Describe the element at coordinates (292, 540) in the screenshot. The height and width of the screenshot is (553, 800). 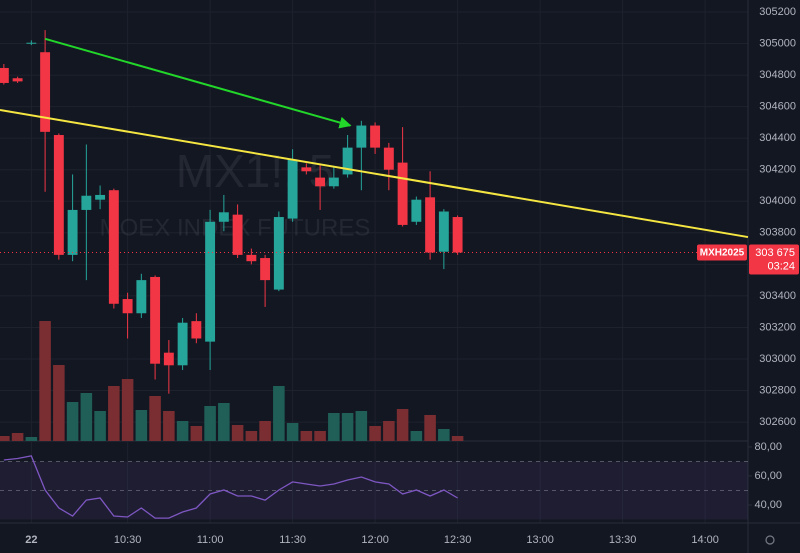
I see `x-tick-label: 11:30` at that location.